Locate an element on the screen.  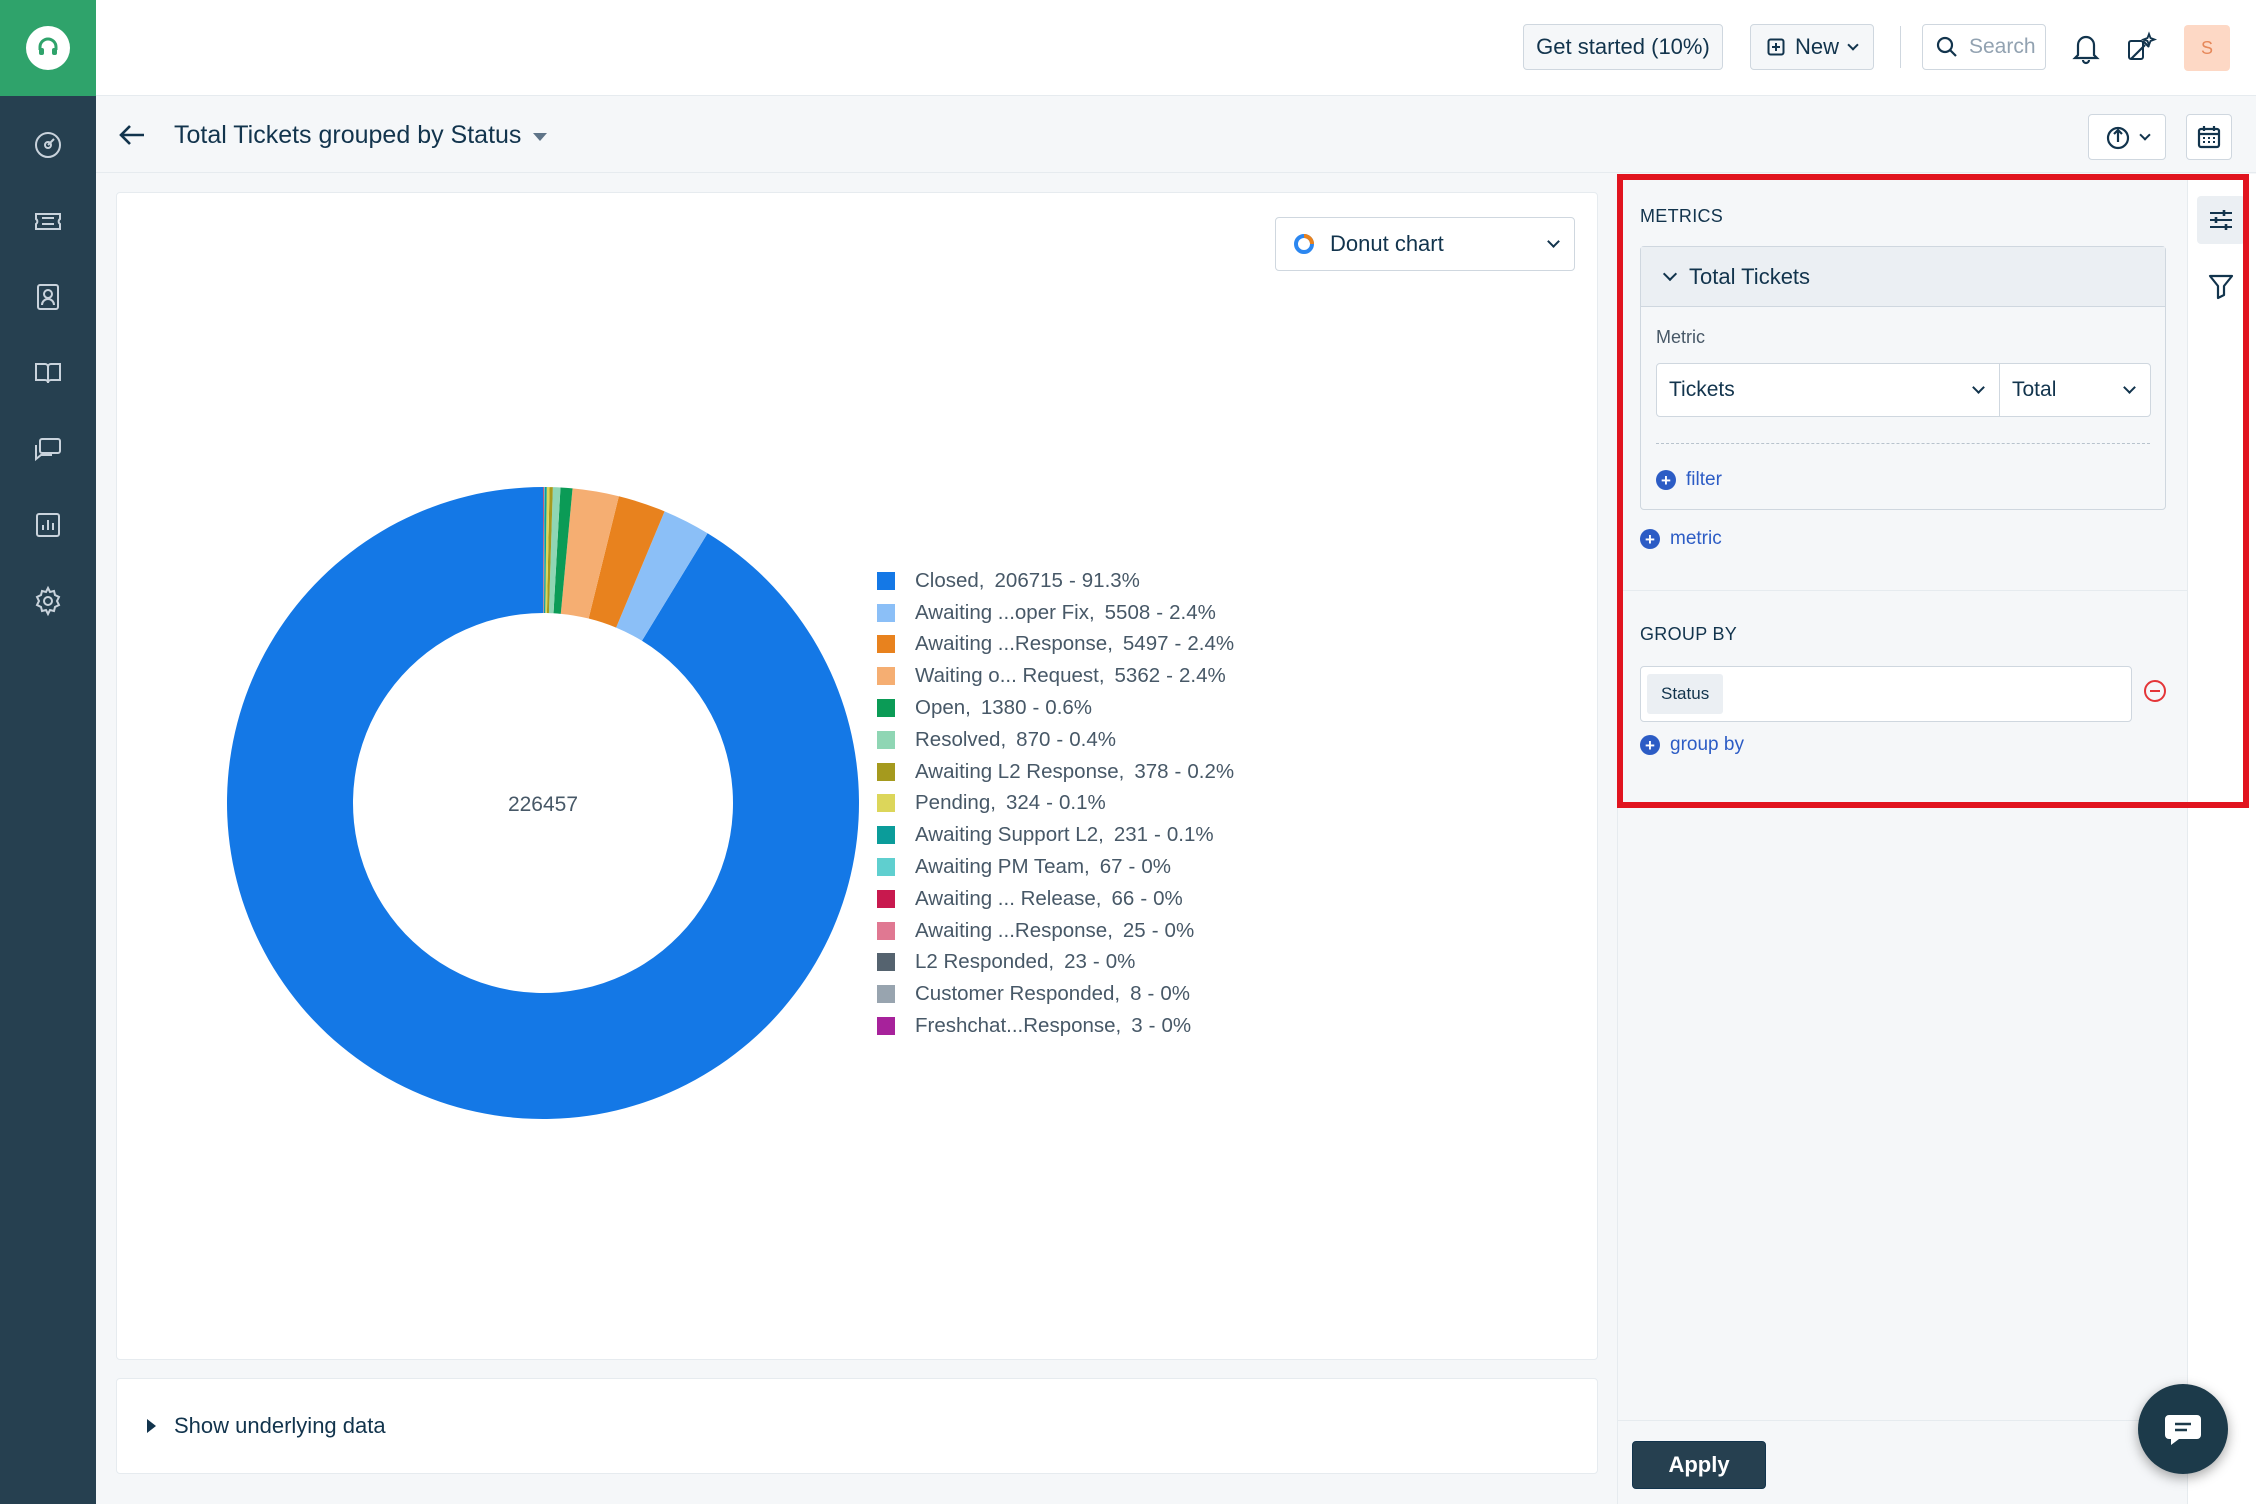
legend-item: Awaiting ...oper Fix, 5508-2.4% is located at coordinates (1055, 613).